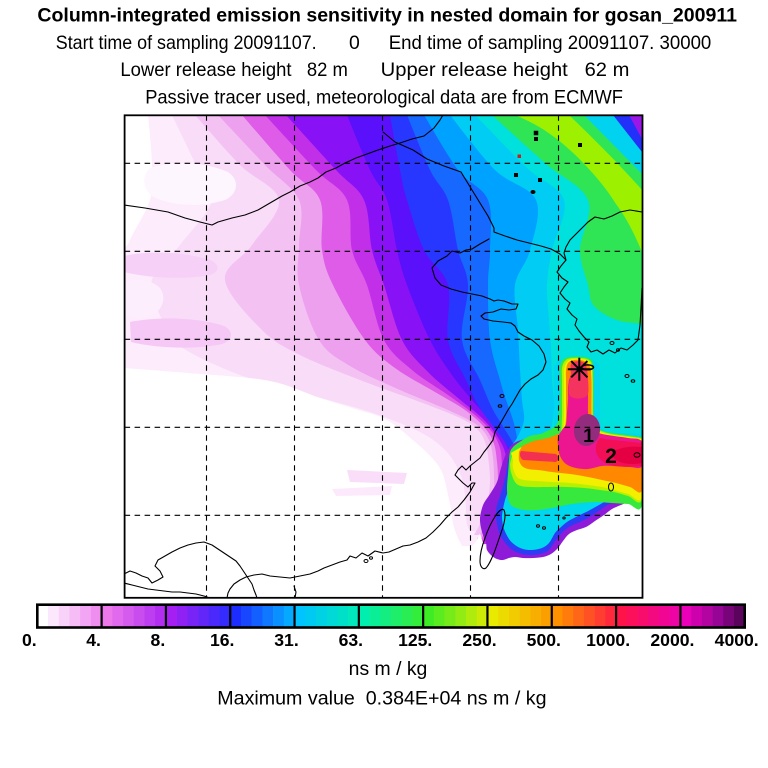 The image size is (768, 768). What do you see at coordinates (505, 70) in the screenshot?
I see `svg-text: Upper release height 62 m` at bounding box center [505, 70].